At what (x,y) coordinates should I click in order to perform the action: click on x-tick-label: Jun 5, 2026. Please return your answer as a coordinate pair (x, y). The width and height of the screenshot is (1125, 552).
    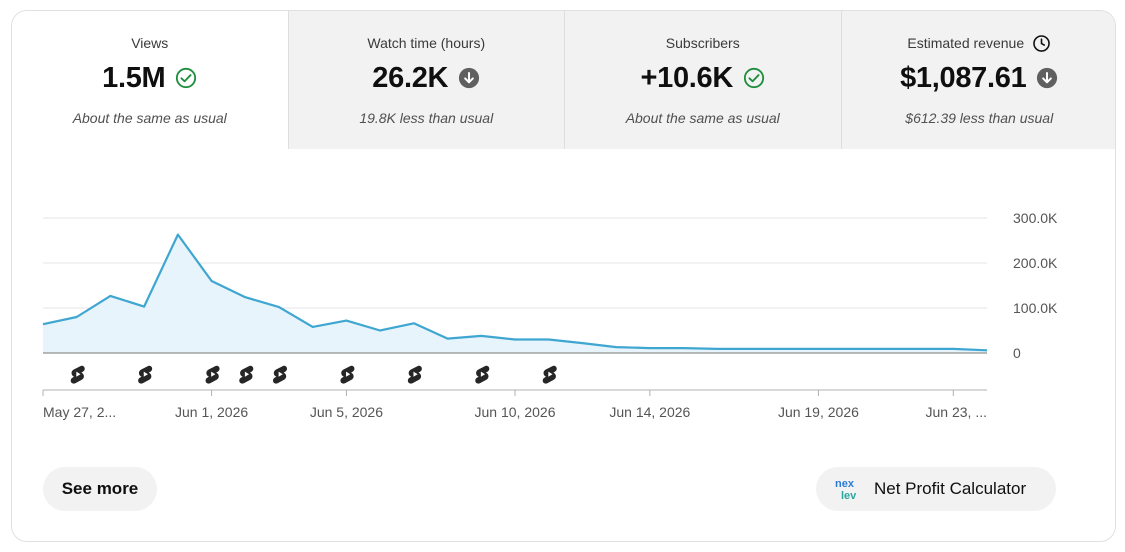
    Looking at the image, I should click on (346, 412).